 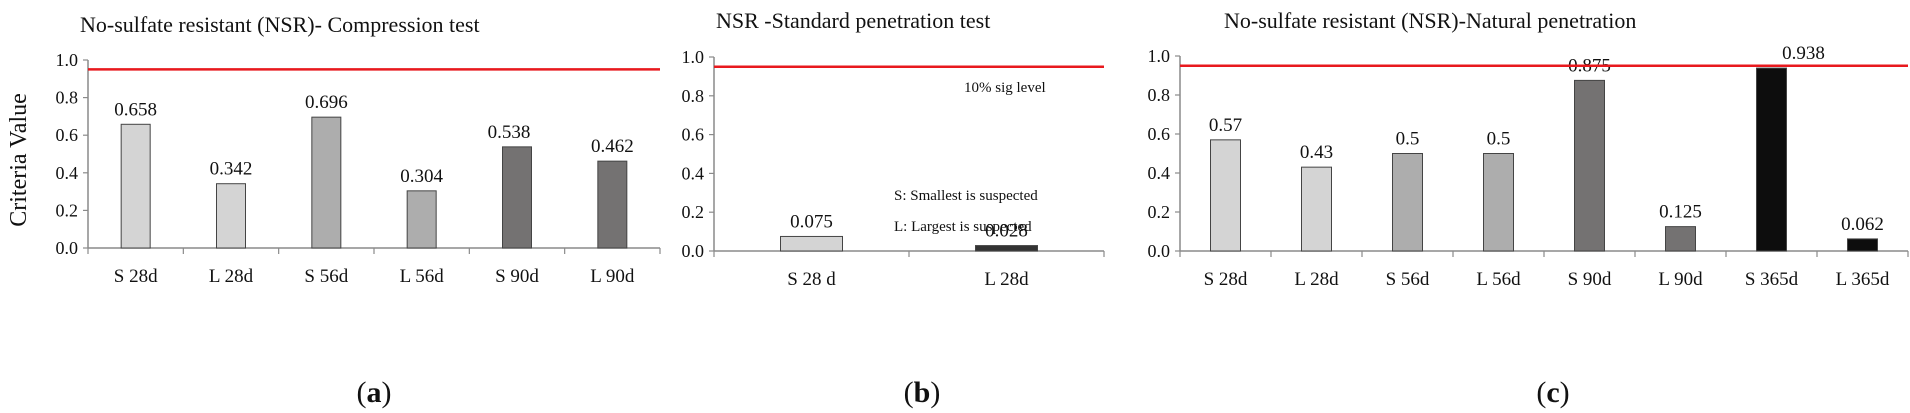 I want to click on data-label: 0.462, so click(x=612, y=146).